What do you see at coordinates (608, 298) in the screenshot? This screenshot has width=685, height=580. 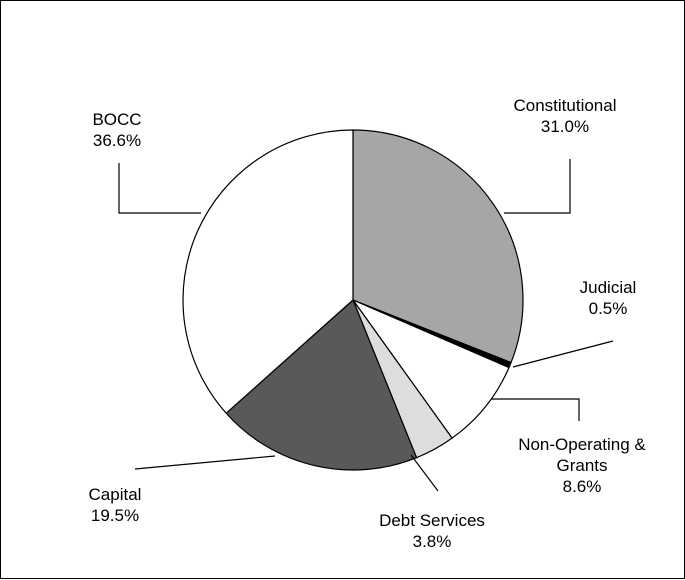 I see `slice-label-judicial: Judicial 0.5%` at bounding box center [608, 298].